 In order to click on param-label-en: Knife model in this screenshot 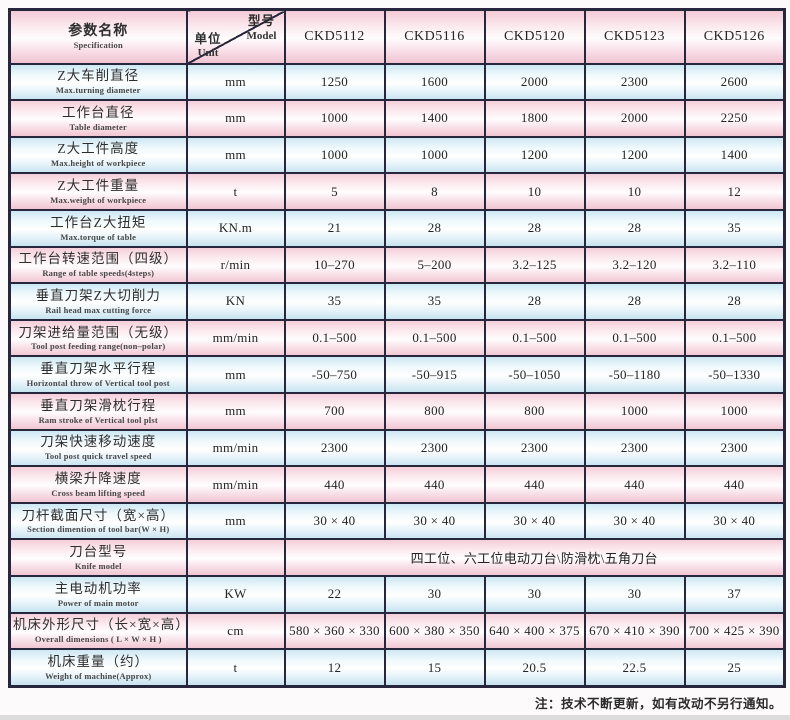, I will do `click(98, 566)`.